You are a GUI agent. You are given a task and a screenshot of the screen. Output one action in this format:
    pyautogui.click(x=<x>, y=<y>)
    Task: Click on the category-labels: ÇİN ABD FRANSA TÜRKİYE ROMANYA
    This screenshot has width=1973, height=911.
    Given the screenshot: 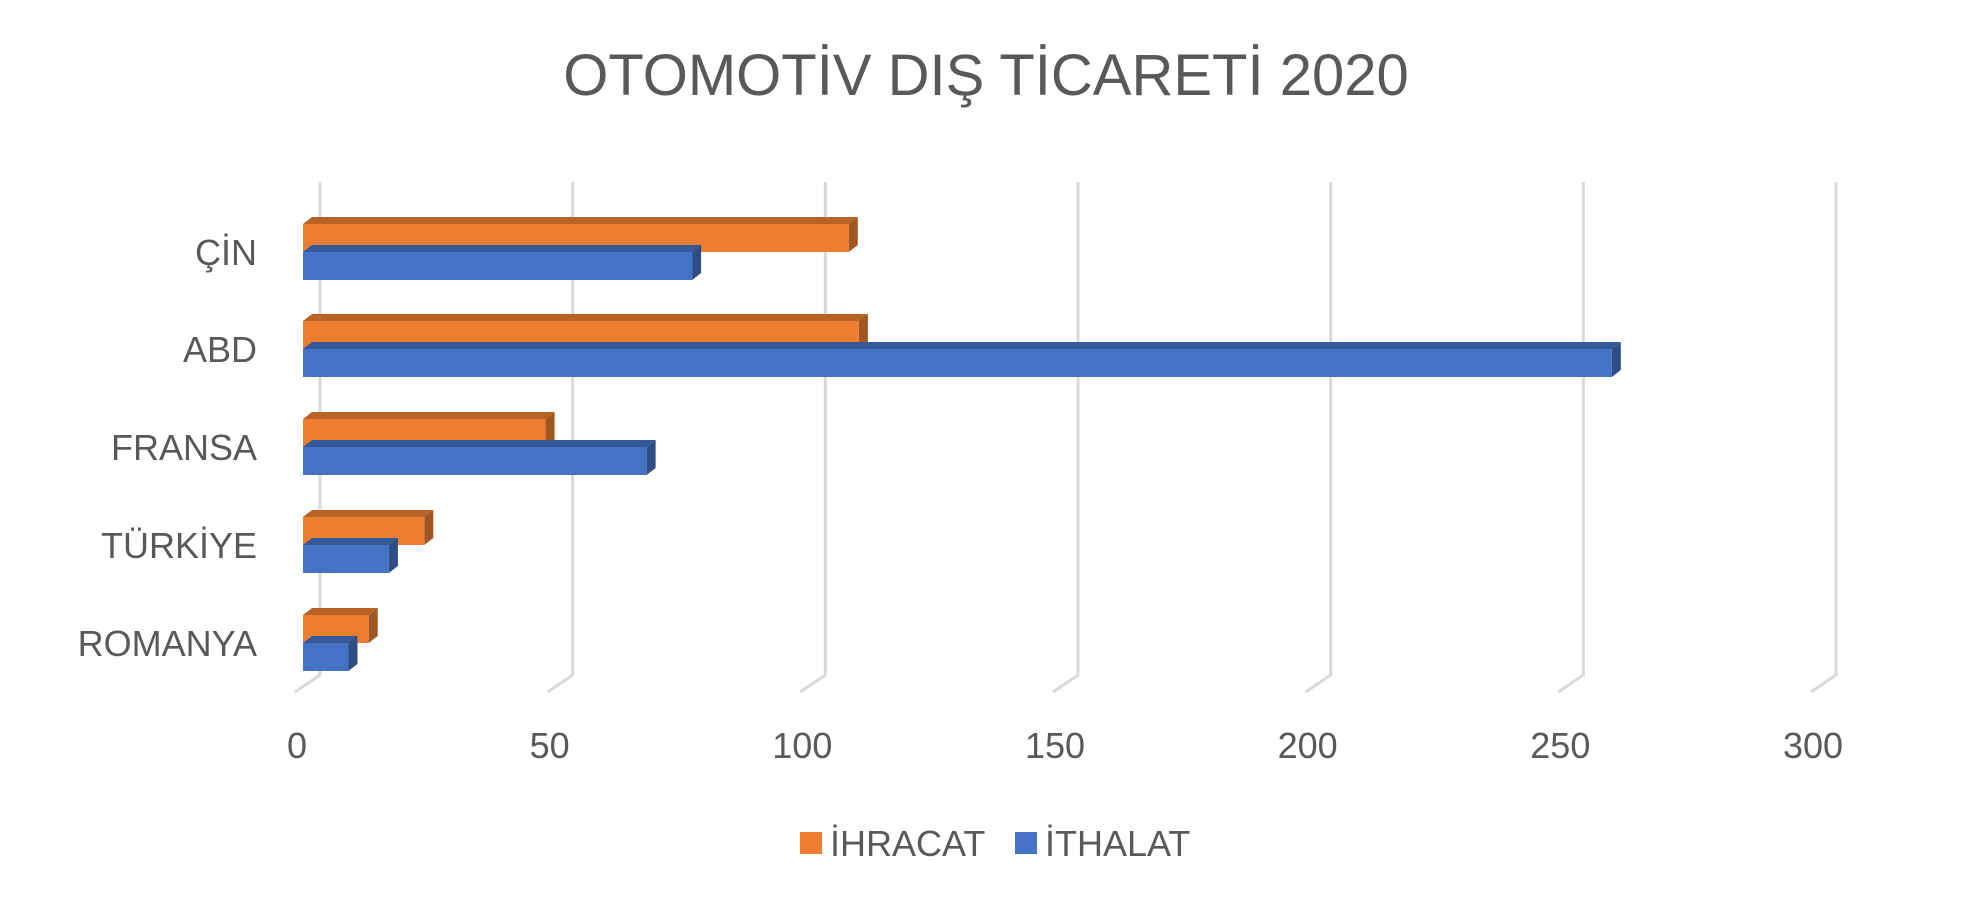 What is the action you would take?
    pyautogui.click(x=167, y=448)
    